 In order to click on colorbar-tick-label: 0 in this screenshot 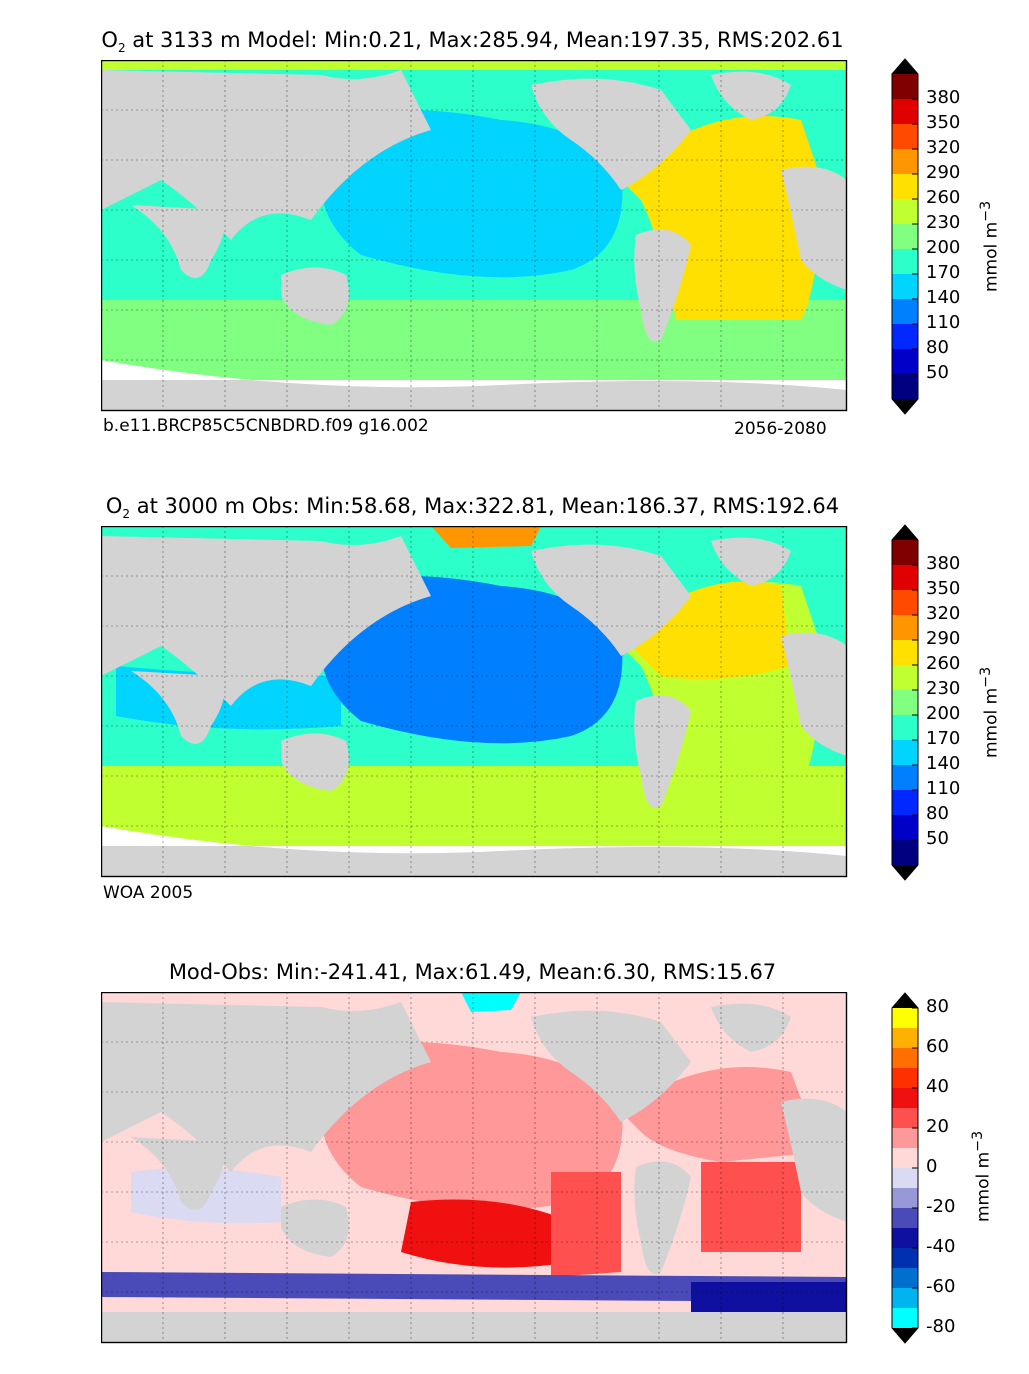, I will do `click(932, 1166)`.